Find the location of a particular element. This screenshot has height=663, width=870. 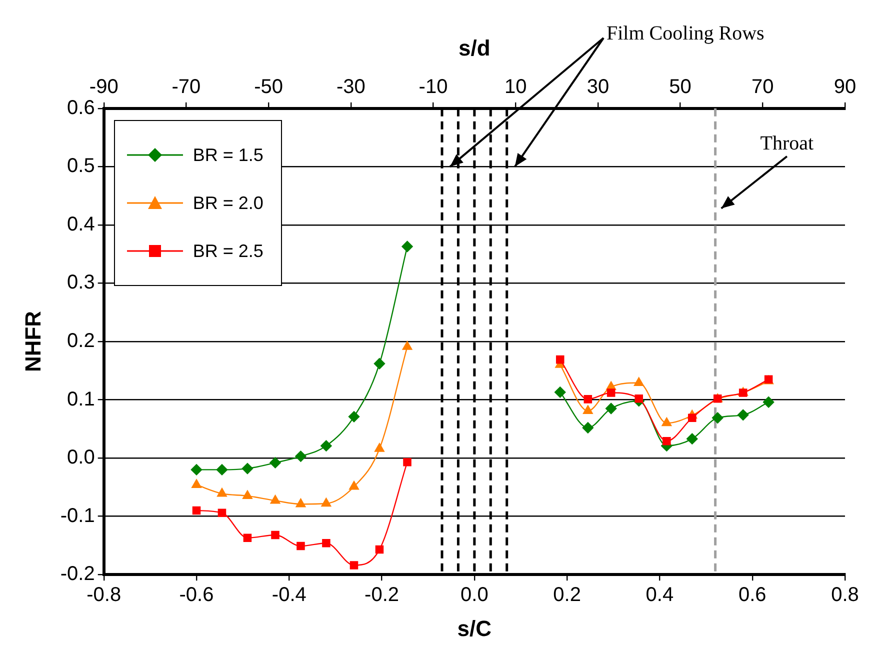

x-tick-label: -0.4 is located at coordinates (289, 595).